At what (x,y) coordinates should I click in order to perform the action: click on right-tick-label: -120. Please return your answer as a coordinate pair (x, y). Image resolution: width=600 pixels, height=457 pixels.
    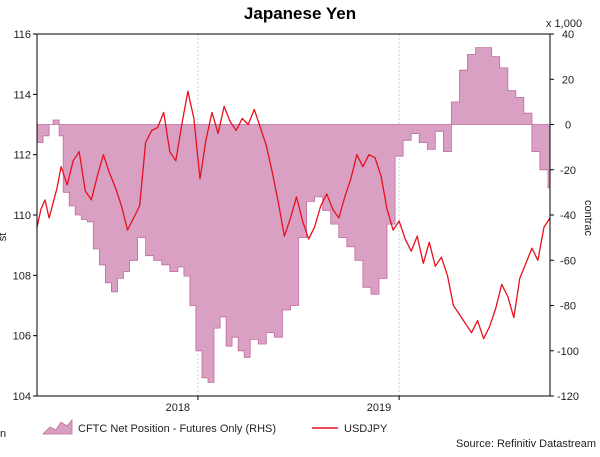
    Looking at the image, I should click on (568, 397).